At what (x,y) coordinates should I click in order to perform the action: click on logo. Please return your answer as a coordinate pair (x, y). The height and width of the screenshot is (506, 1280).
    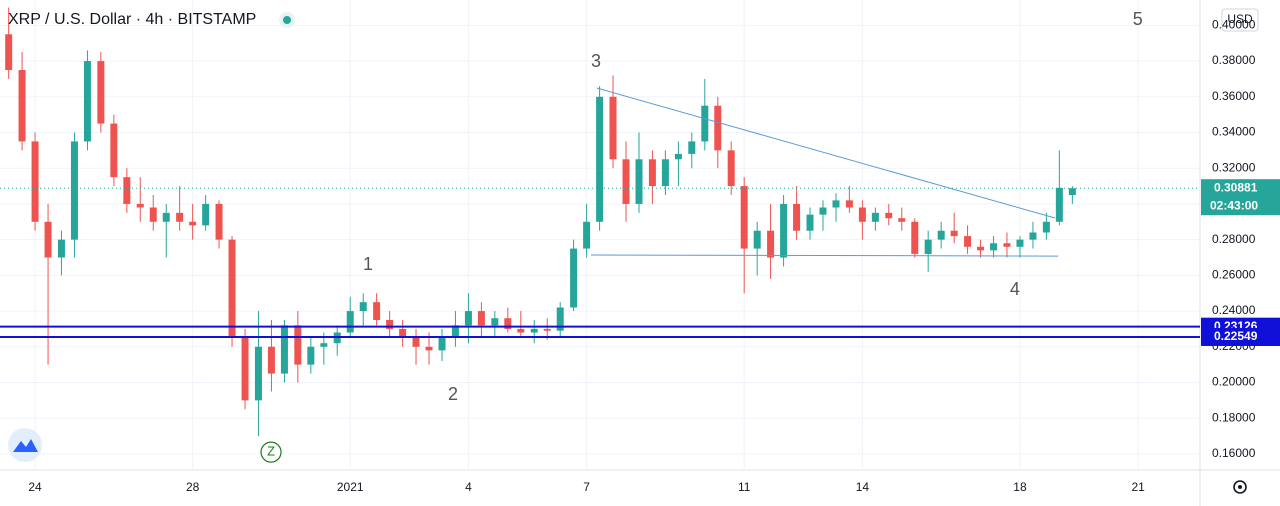
    Looking at the image, I should click on (25, 445).